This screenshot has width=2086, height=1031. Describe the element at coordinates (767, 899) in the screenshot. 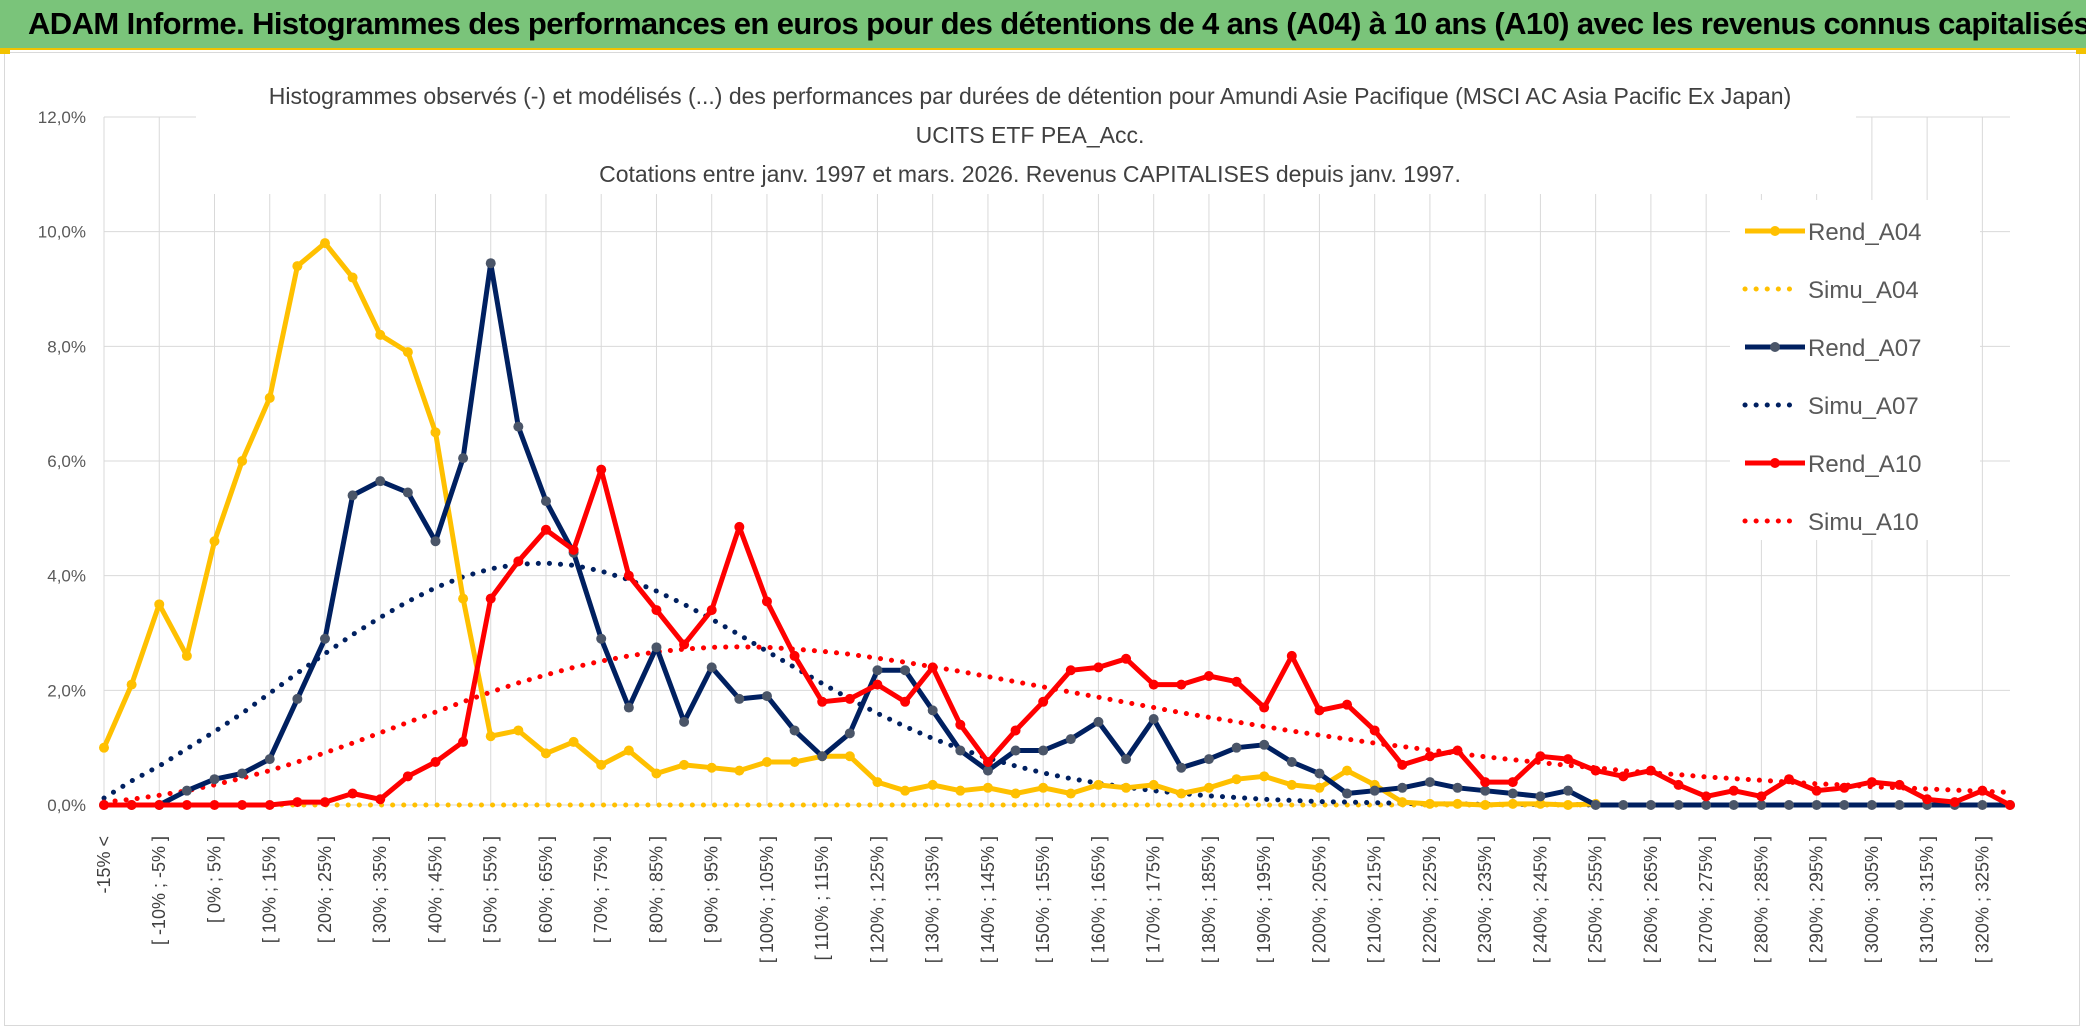

I see `x-tick-label: [ 100% ; 105% ]` at that location.